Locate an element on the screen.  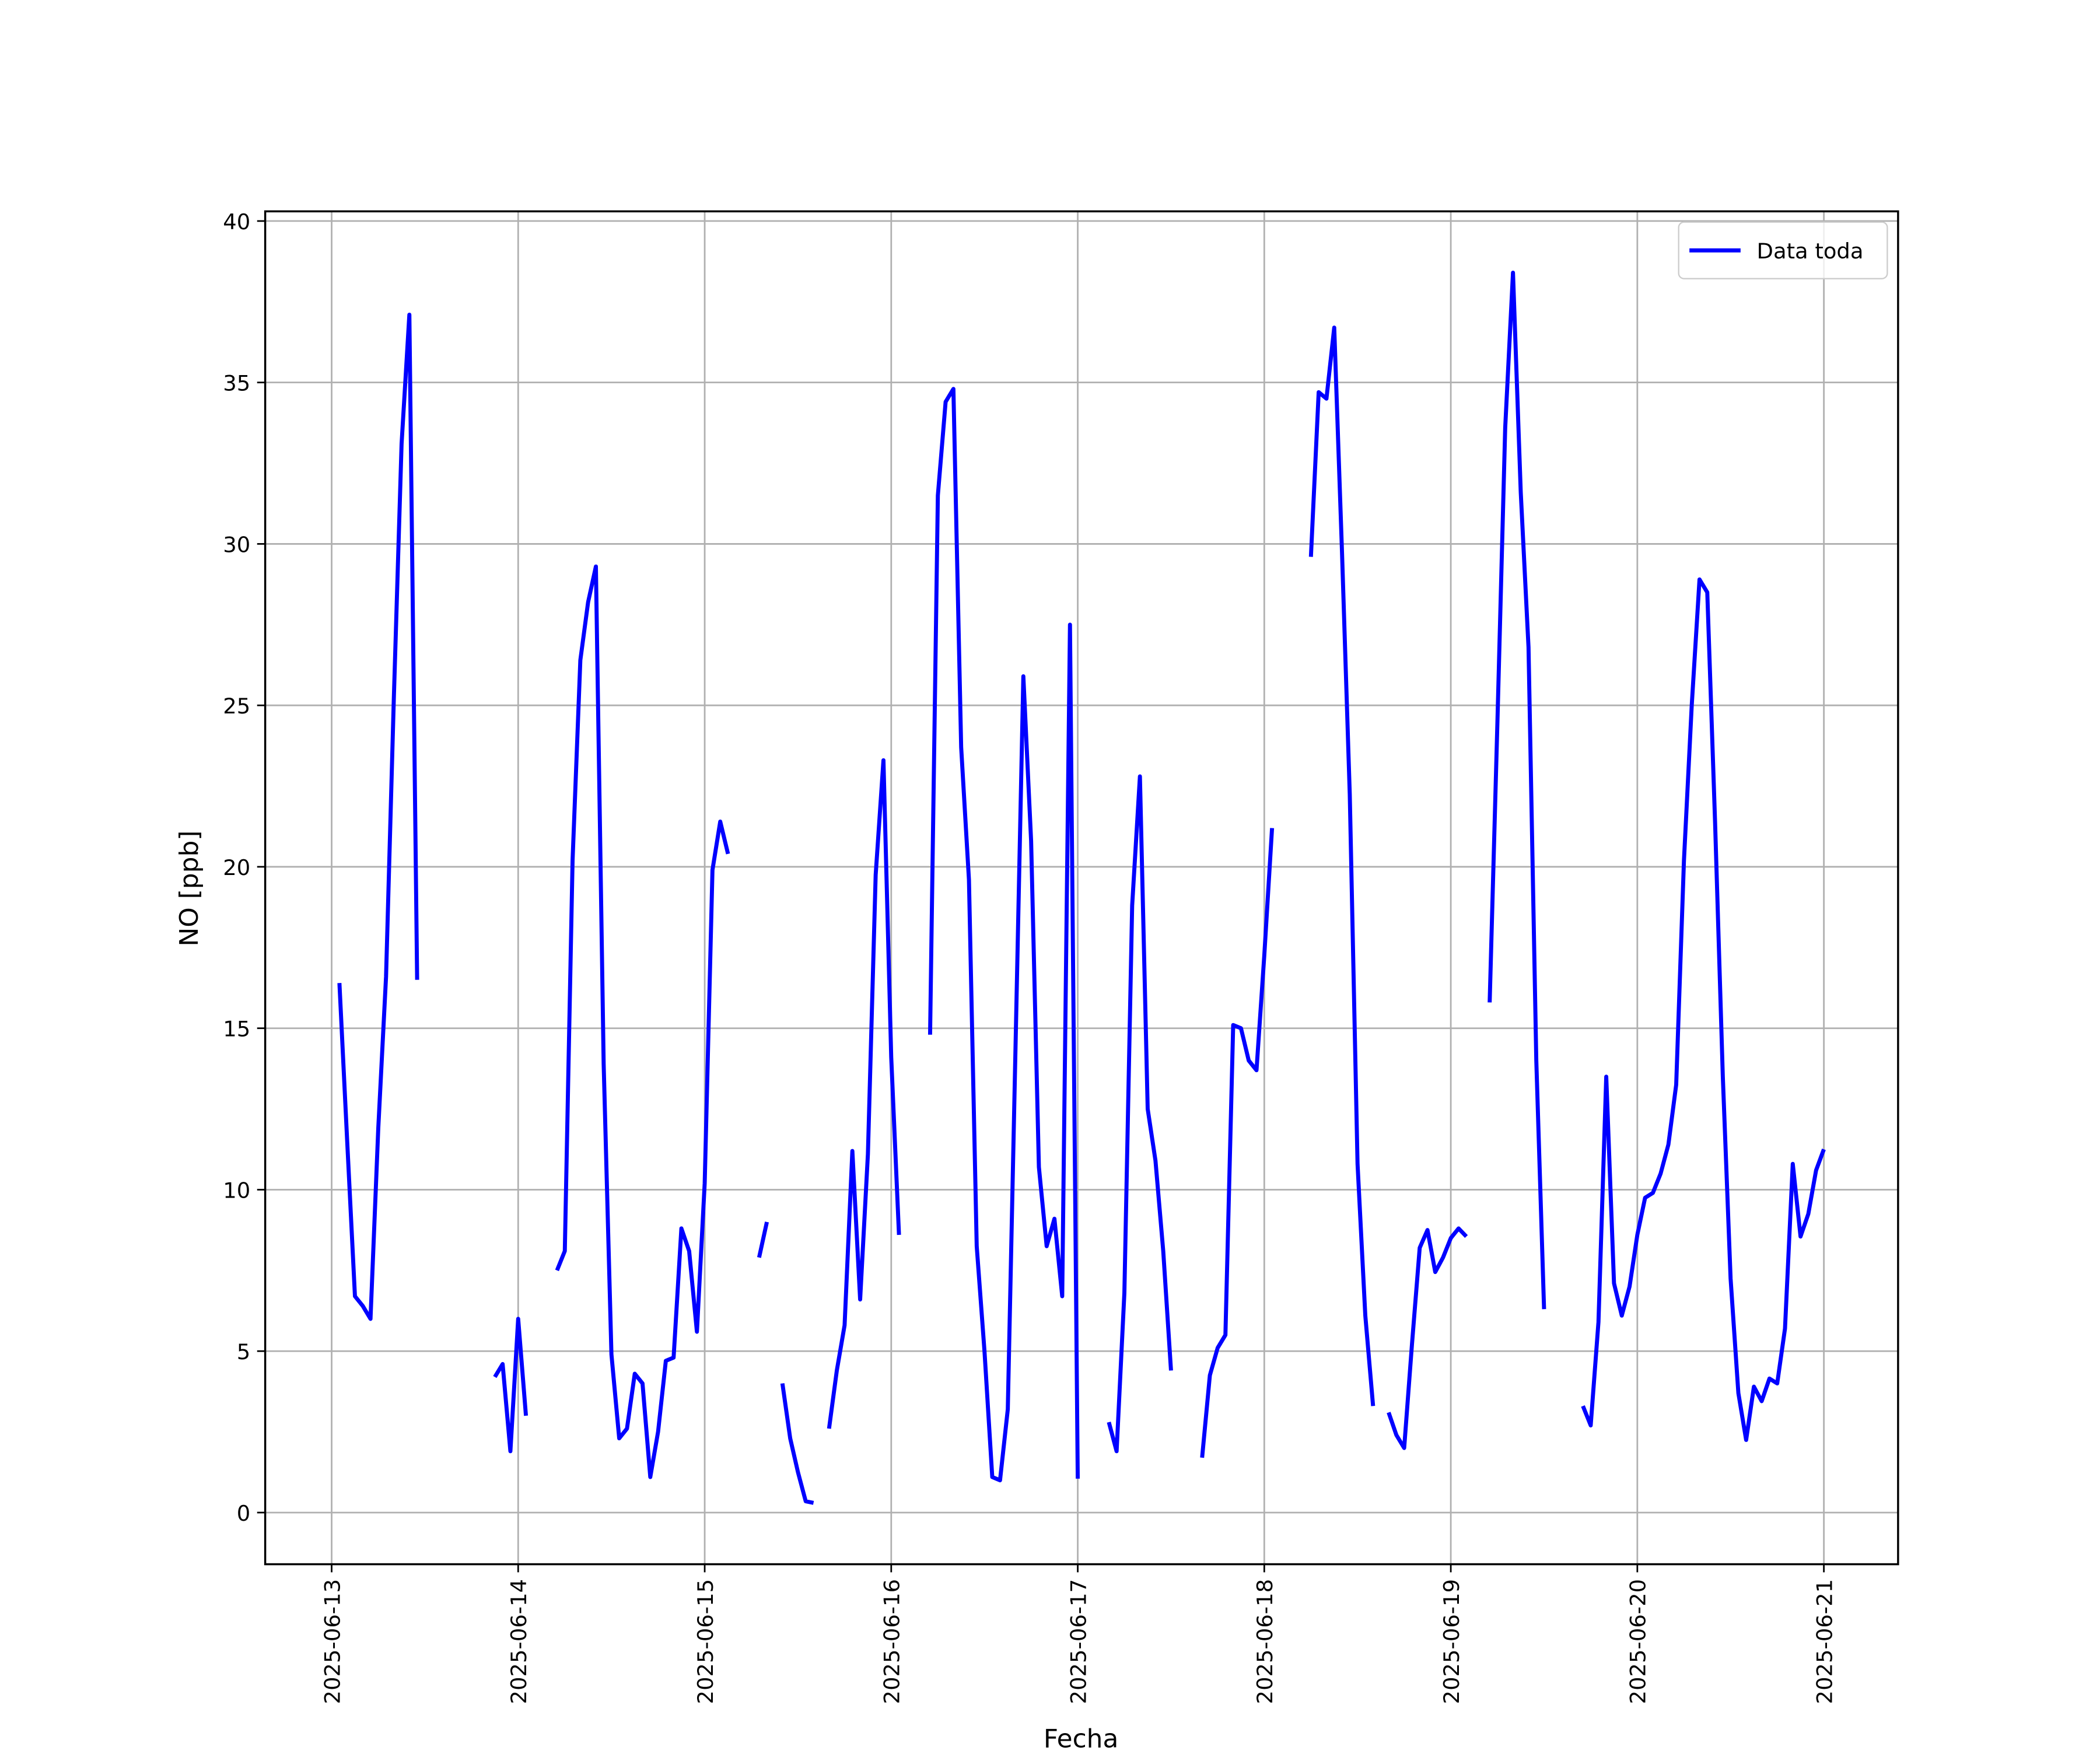
y-tick-label: 20 is located at coordinates (236, 867).